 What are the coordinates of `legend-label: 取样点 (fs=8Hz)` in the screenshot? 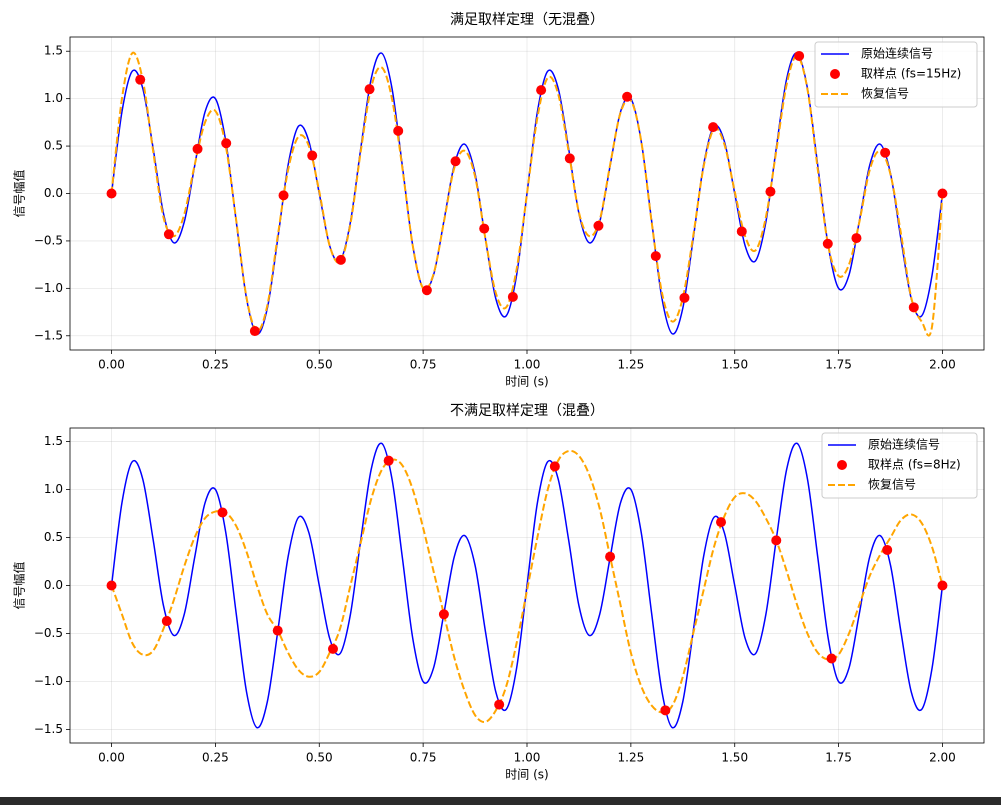 It's located at (914, 464).